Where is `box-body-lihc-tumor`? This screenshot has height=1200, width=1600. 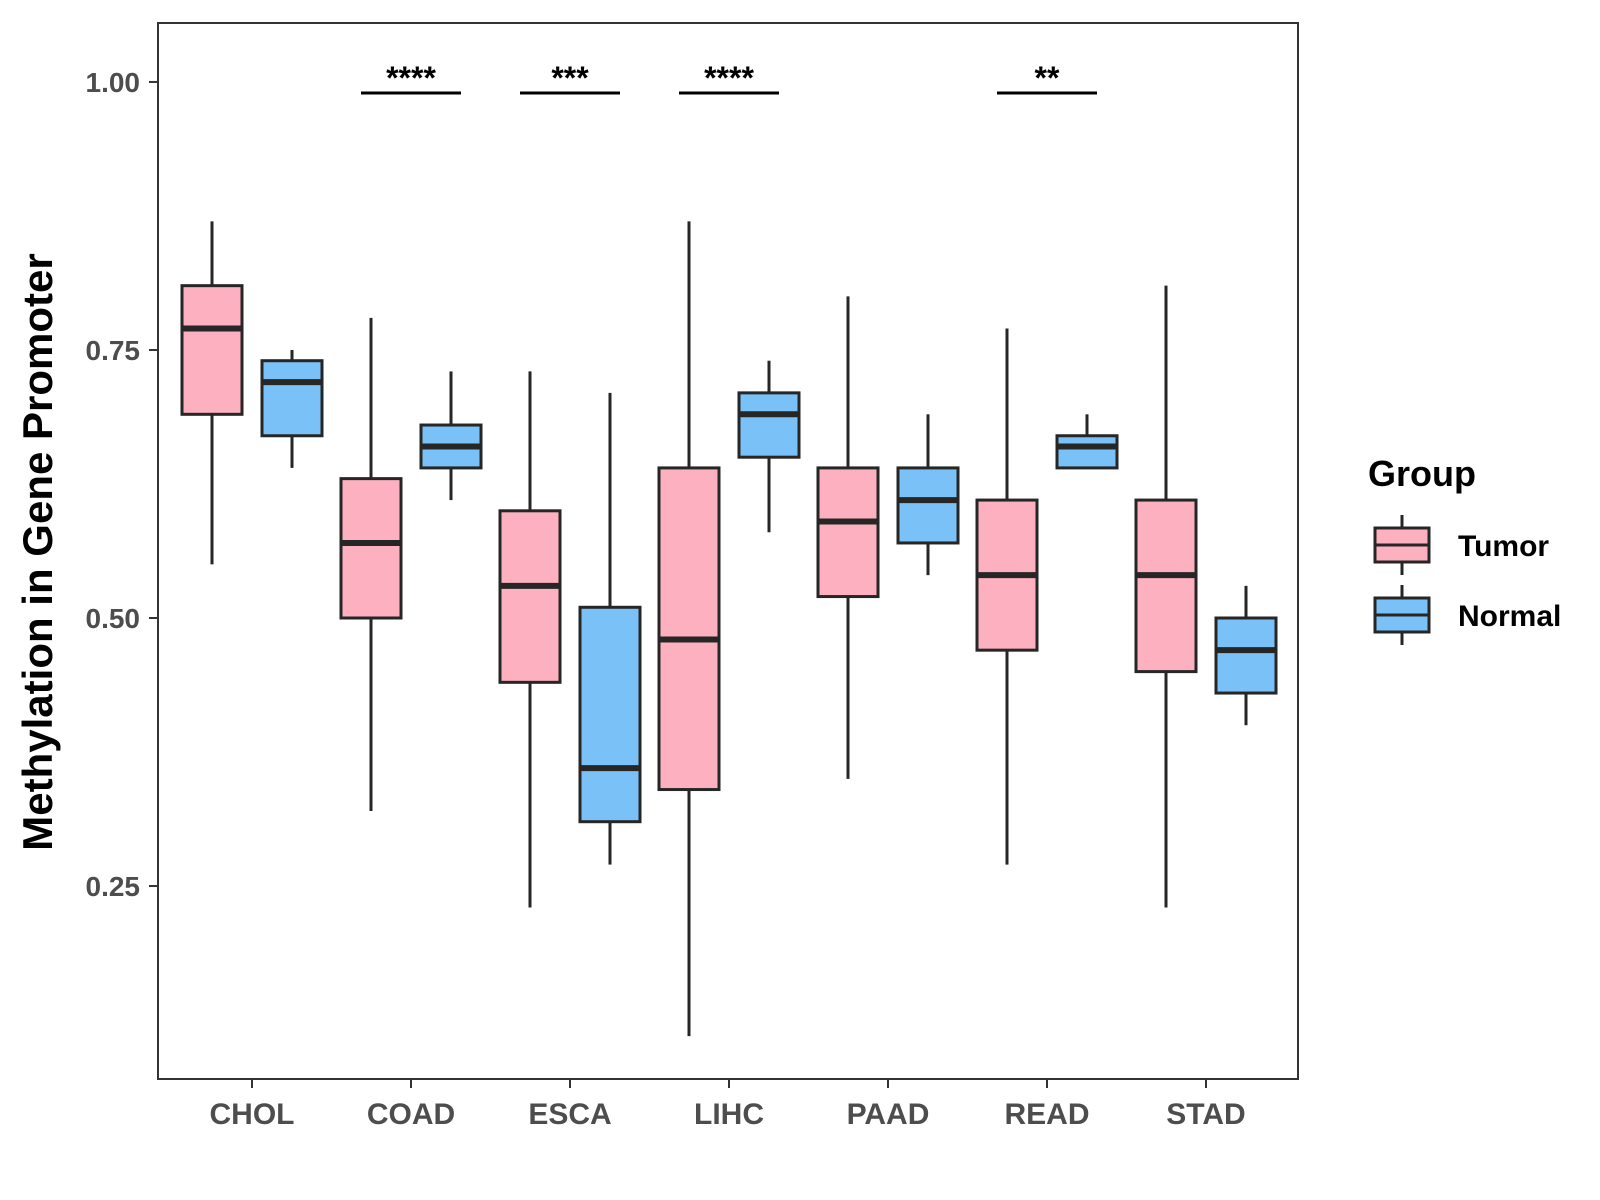
box-body-lihc-tumor is located at coordinates (689, 629).